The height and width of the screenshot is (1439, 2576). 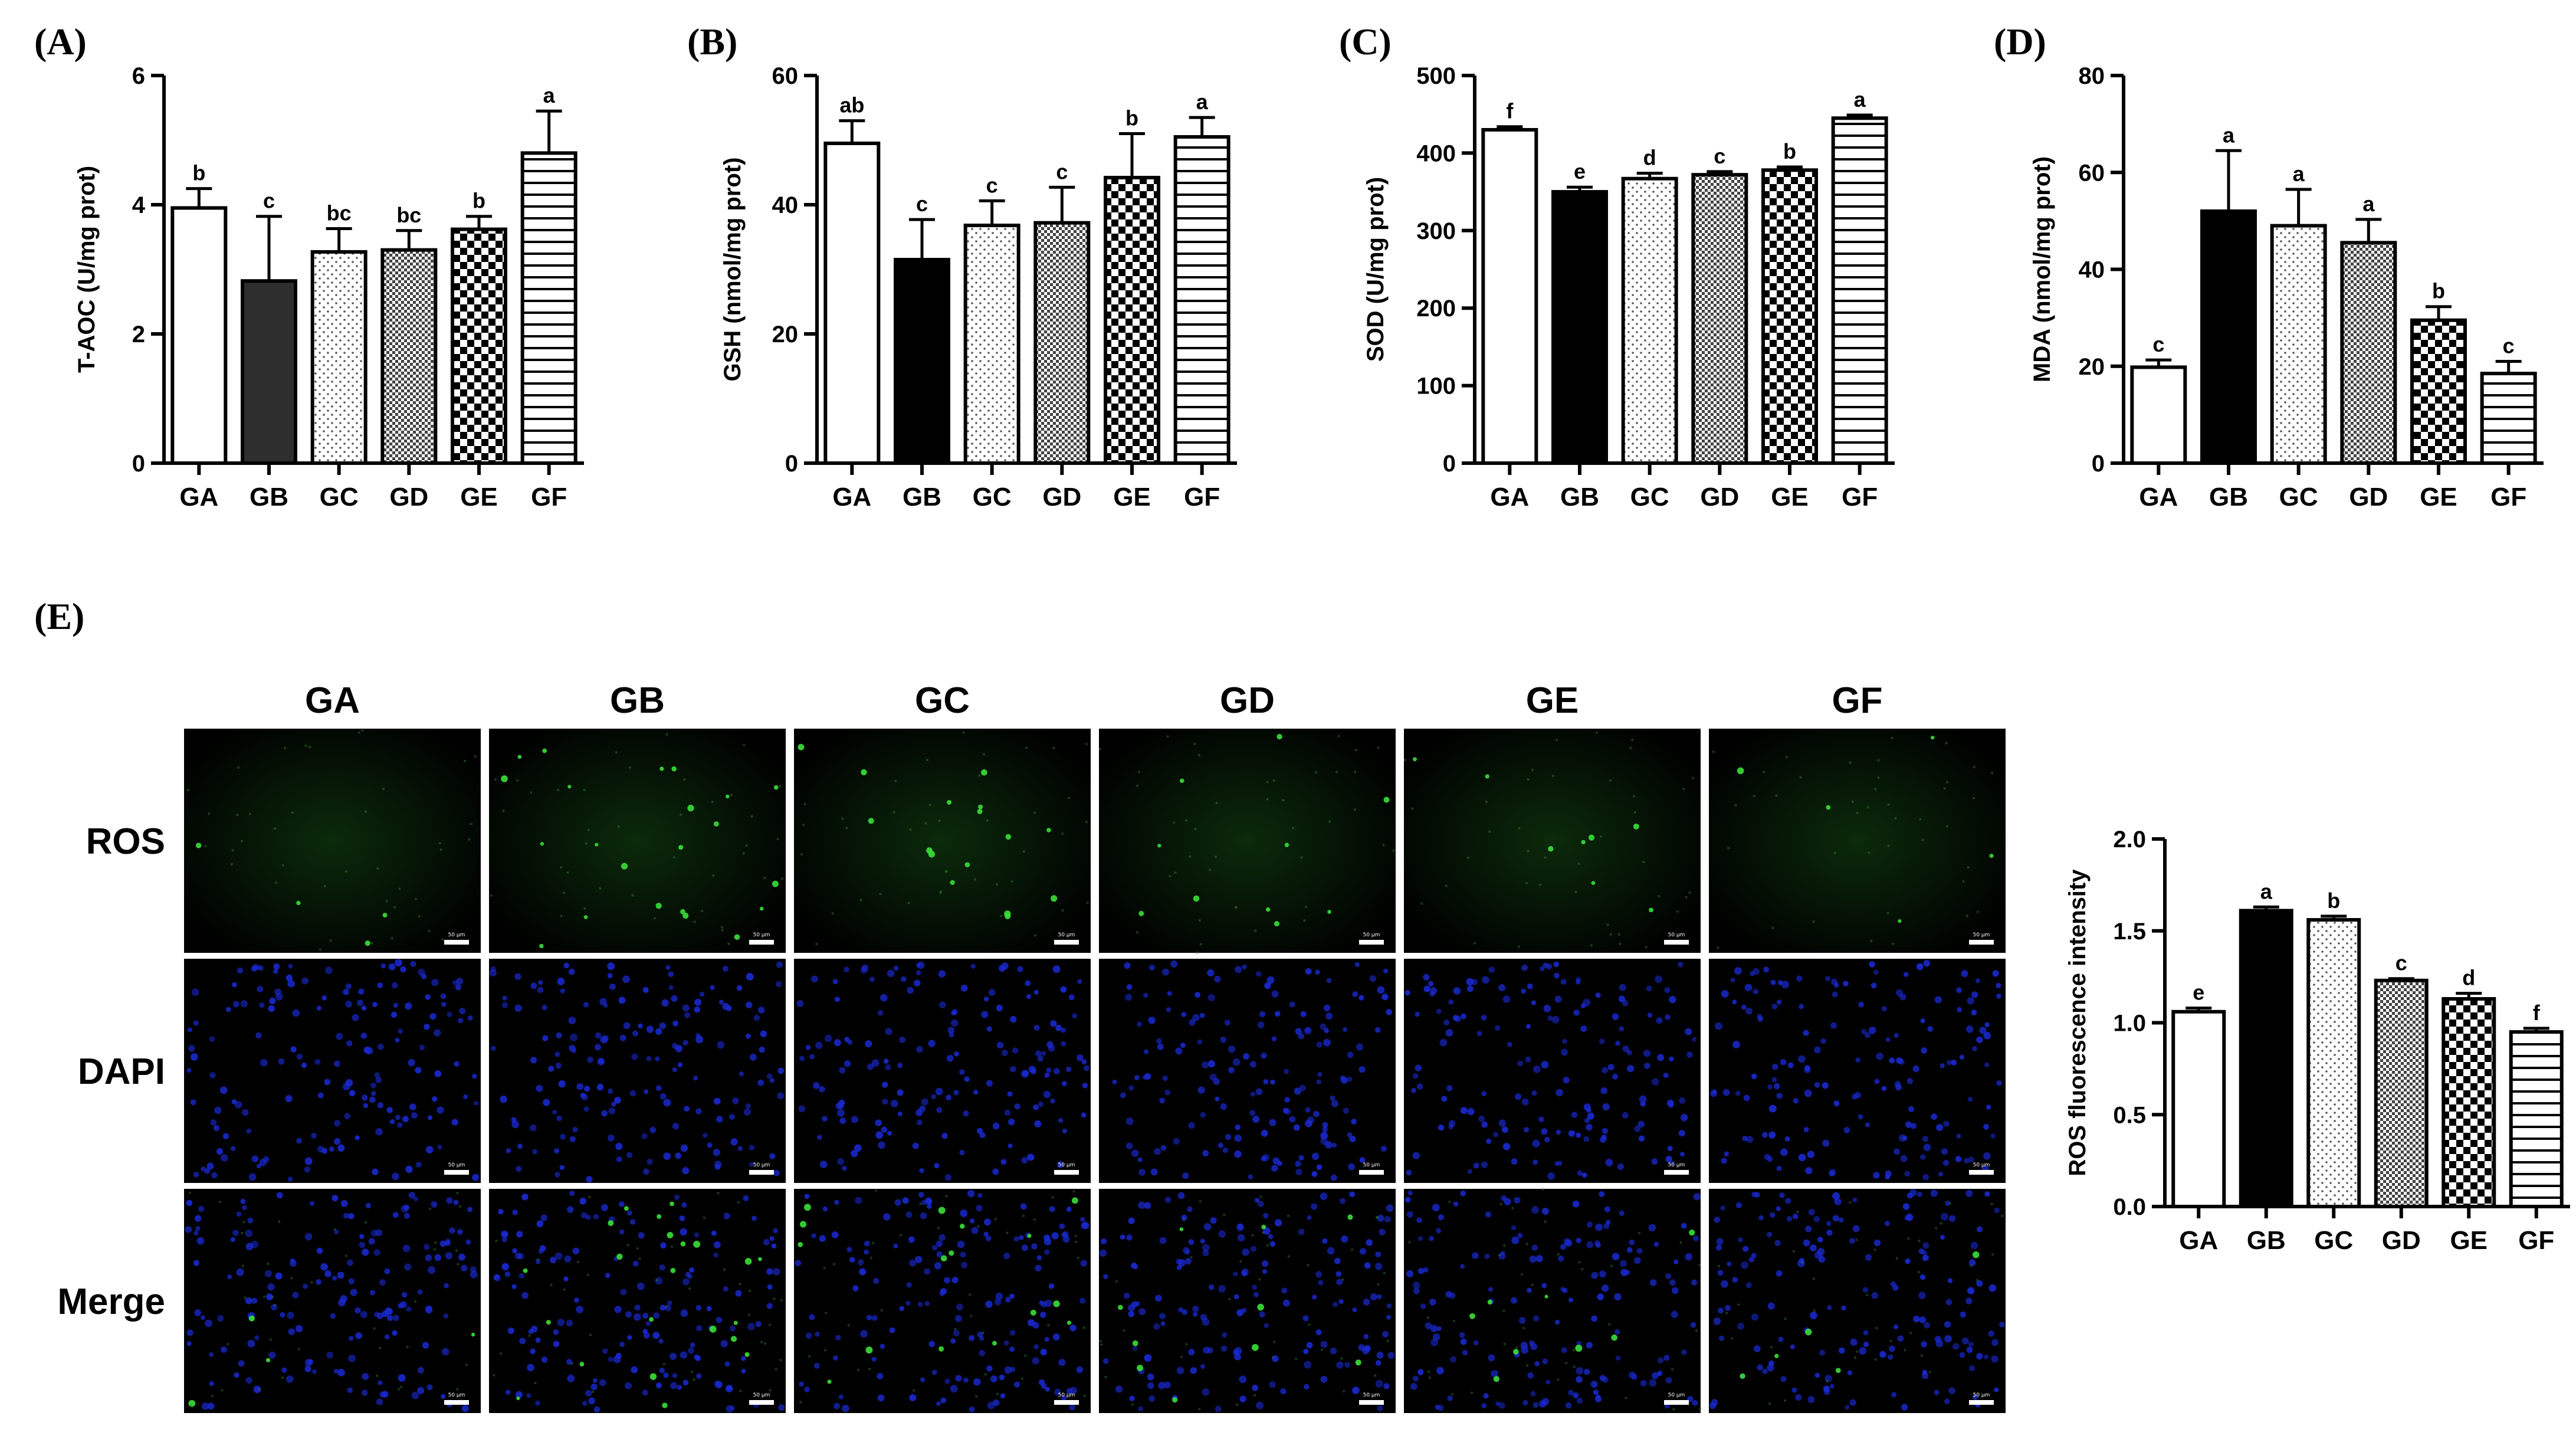 What do you see at coordinates (2078, 1022) in the screenshot?
I see `y-axis-label: ROS fluorescence intensity` at bounding box center [2078, 1022].